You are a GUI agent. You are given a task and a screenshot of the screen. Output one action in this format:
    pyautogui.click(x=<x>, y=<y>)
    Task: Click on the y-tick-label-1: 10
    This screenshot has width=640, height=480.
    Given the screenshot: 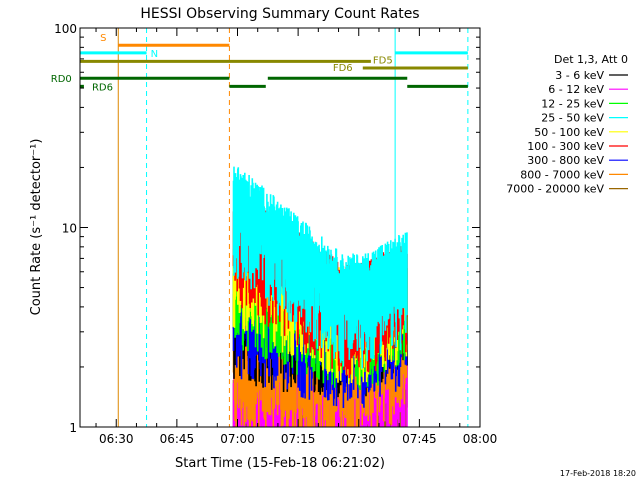 What is the action you would take?
    pyautogui.click(x=69, y=229)
    